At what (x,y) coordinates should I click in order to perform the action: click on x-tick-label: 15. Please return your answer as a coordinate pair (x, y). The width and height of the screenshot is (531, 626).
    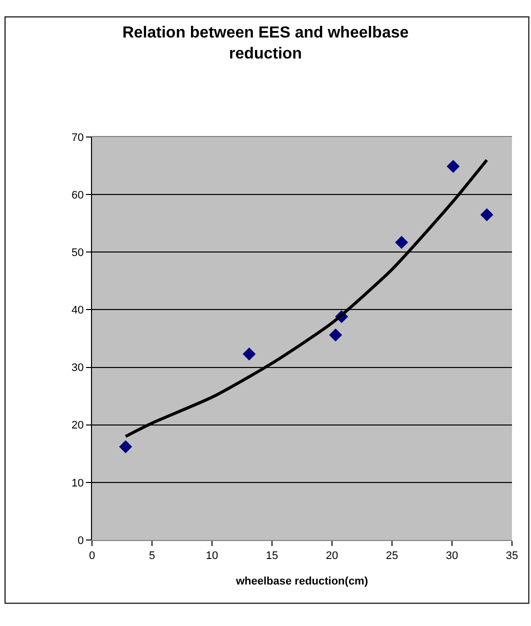
    Looking at the image, I should click on (272, 556).